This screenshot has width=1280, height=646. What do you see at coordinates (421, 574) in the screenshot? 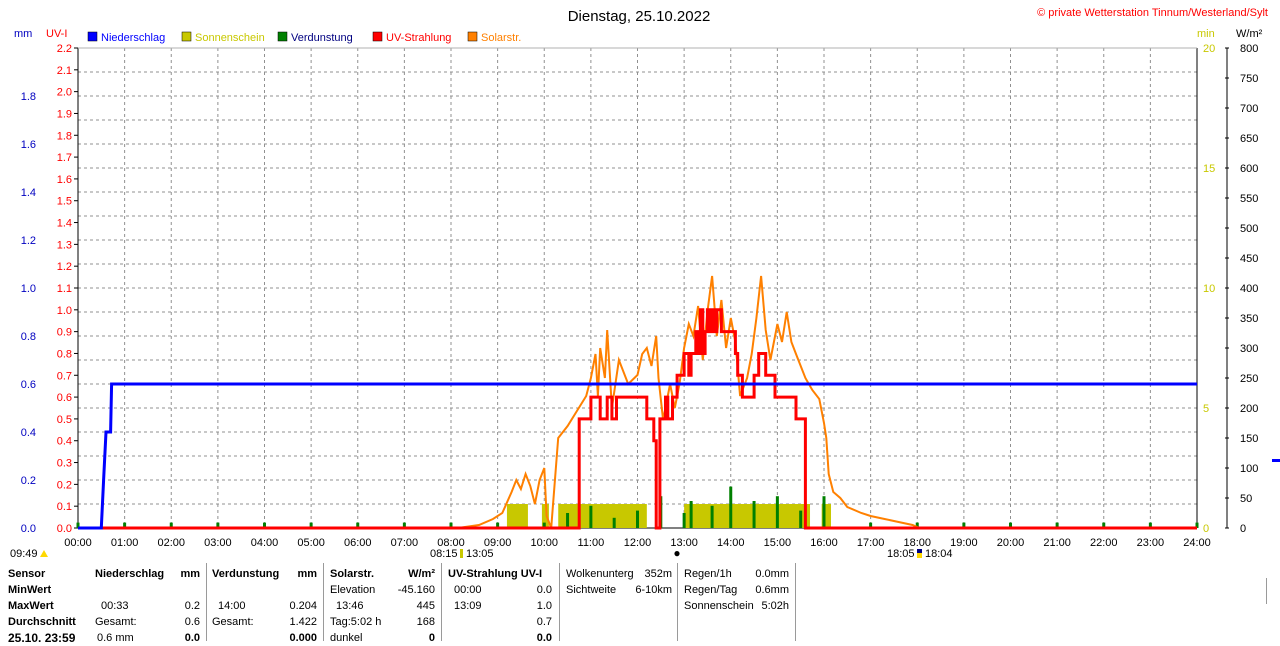
I see `solar-unit: W/m²` at bounding box center [421, 574].